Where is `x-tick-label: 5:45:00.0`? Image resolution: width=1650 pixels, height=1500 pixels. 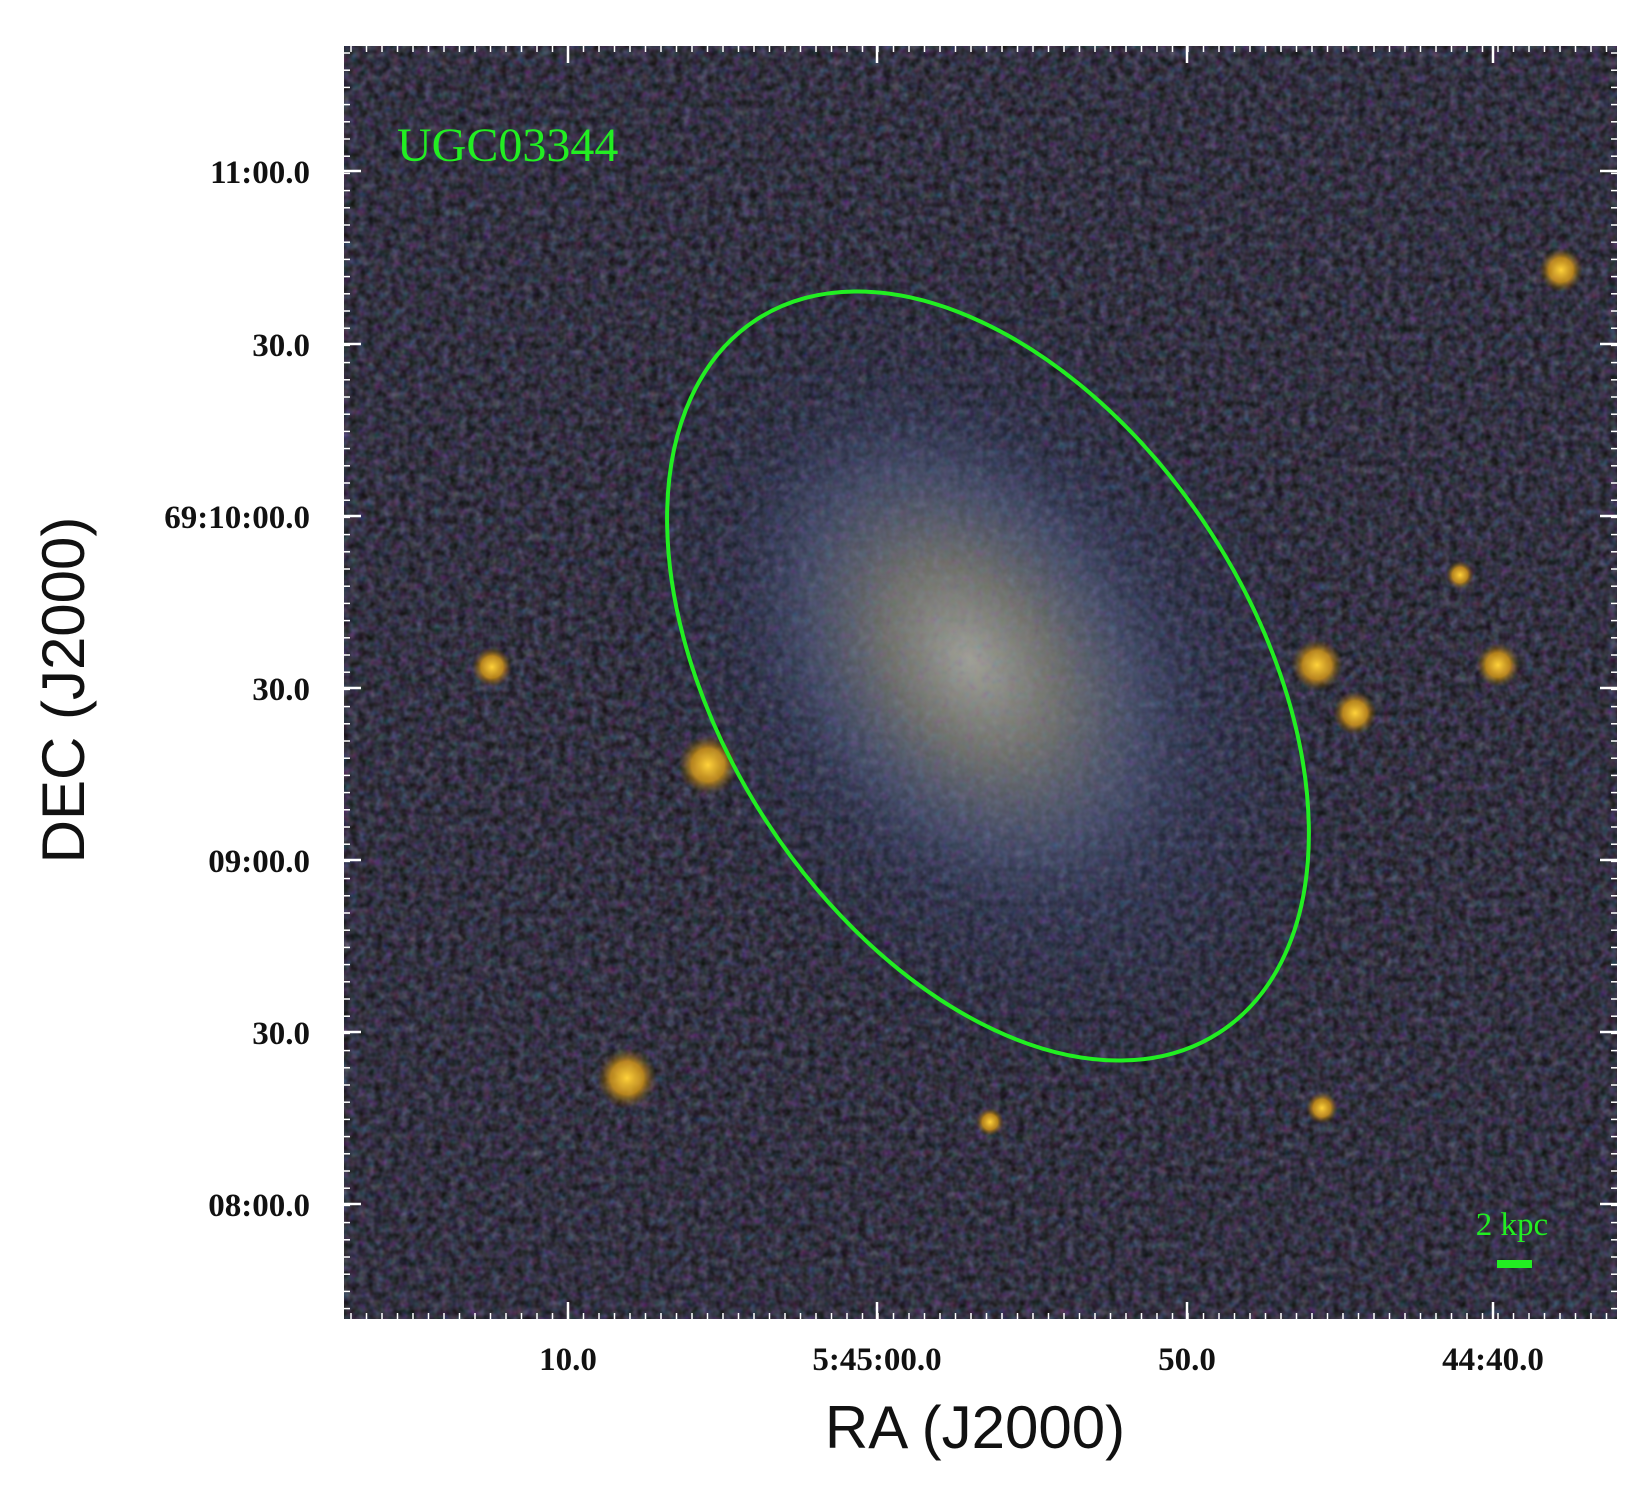
x-tick-label: 5:45:00.0 is located at coordinates (876, 1360).